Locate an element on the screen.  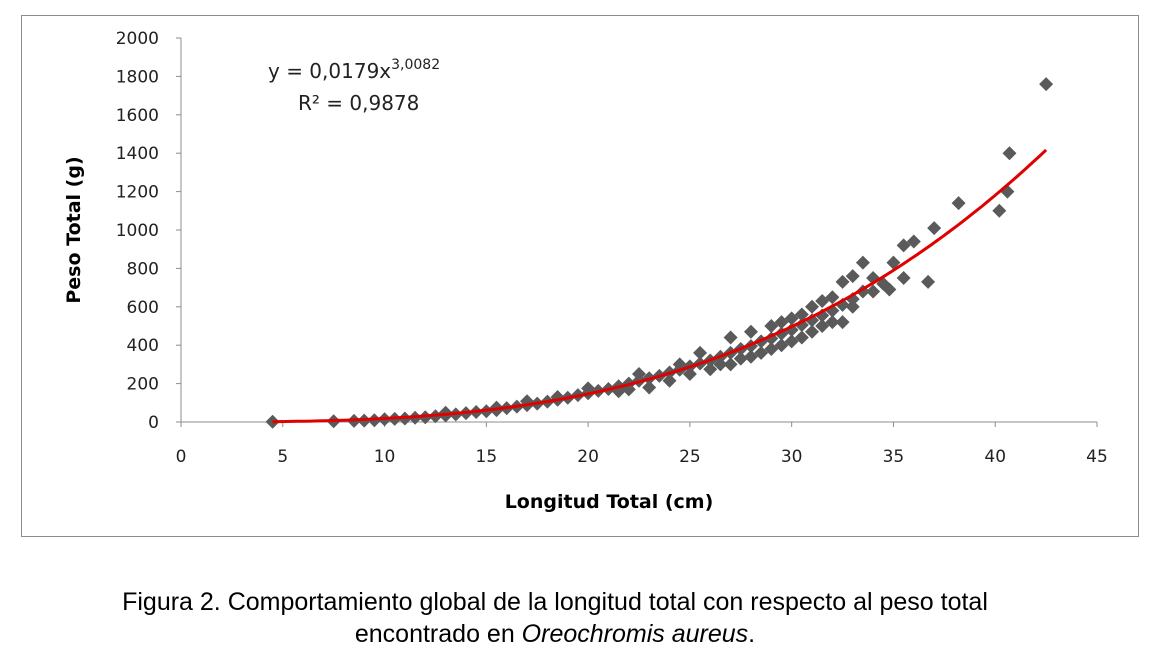
y-tick-label: 400 is located at coordinates (143, 346).